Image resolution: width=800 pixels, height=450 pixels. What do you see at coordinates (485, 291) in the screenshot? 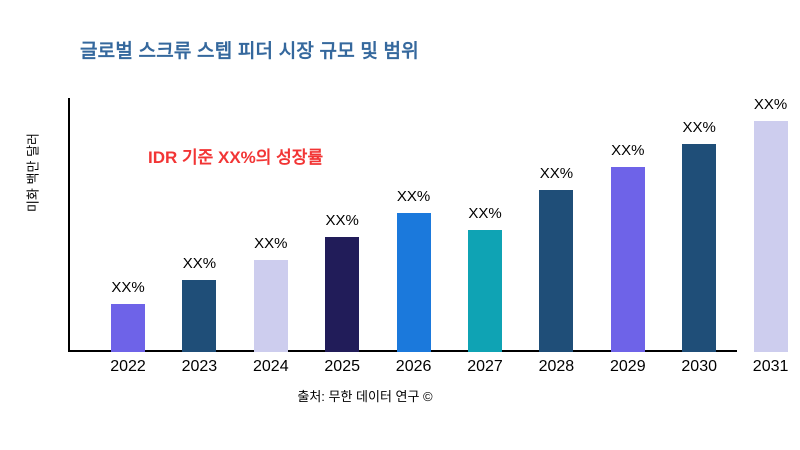
I see `bar-2027` at bounding box center [485, 291].